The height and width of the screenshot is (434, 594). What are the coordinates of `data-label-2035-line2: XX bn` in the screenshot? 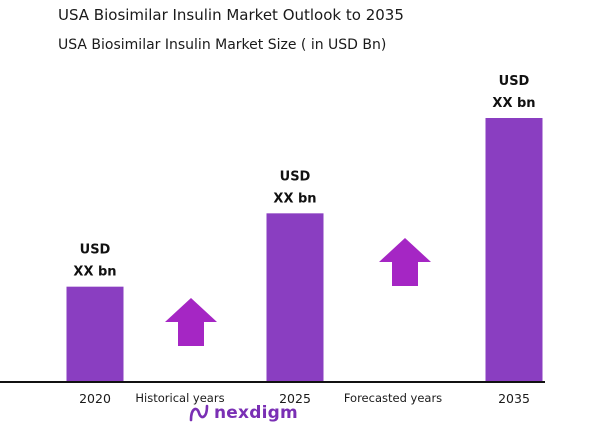 It's located at (513, 103).